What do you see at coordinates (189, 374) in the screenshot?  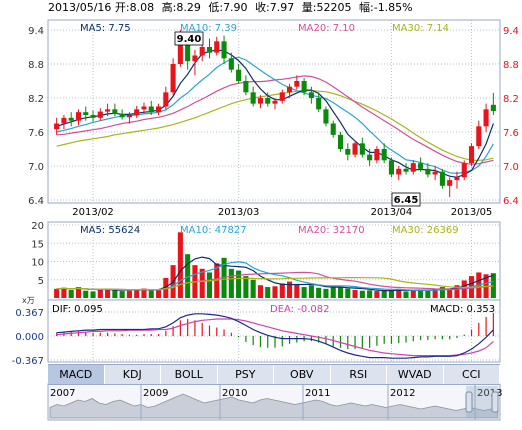 I see `tab-boll: BOLL` at bounding box center [189, 374].